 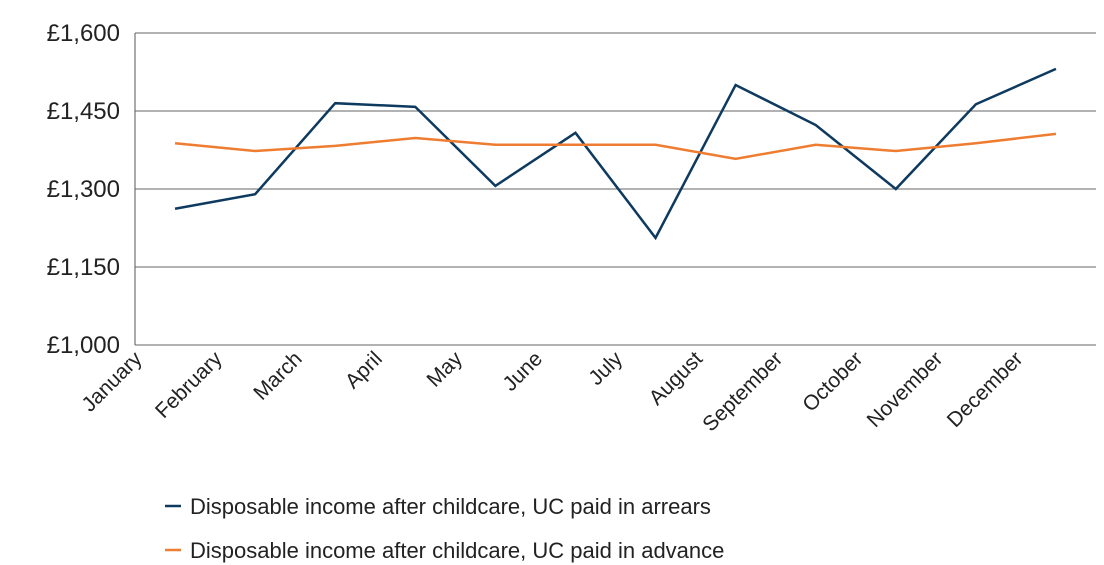 I want to click on x-tick-label: May, so click(x=445, y=369).